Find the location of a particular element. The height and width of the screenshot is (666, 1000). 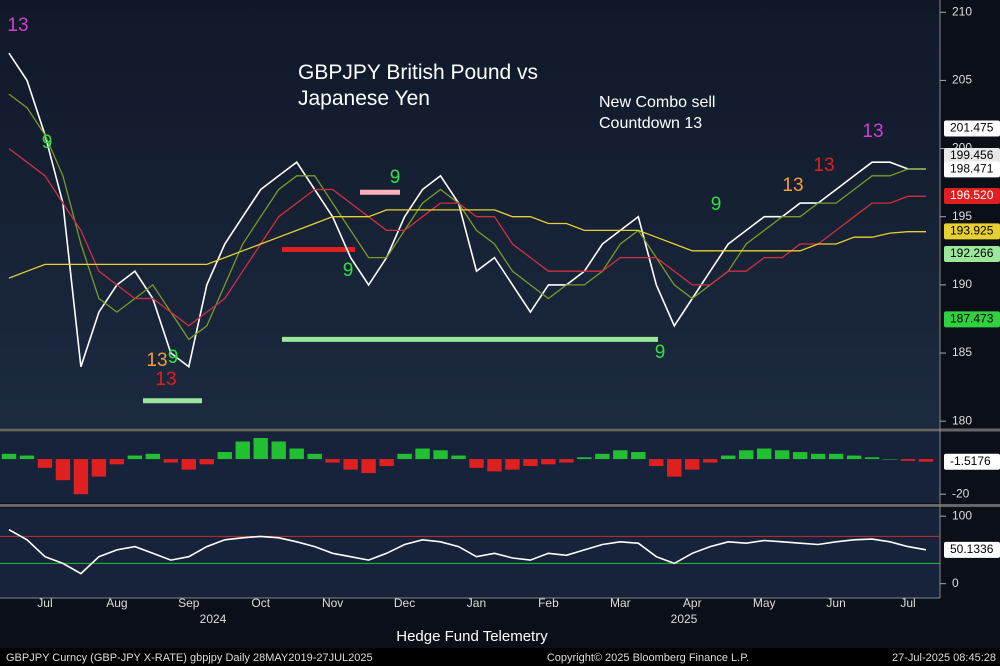

year-label: 2025 is located at coordinates (684, 619).